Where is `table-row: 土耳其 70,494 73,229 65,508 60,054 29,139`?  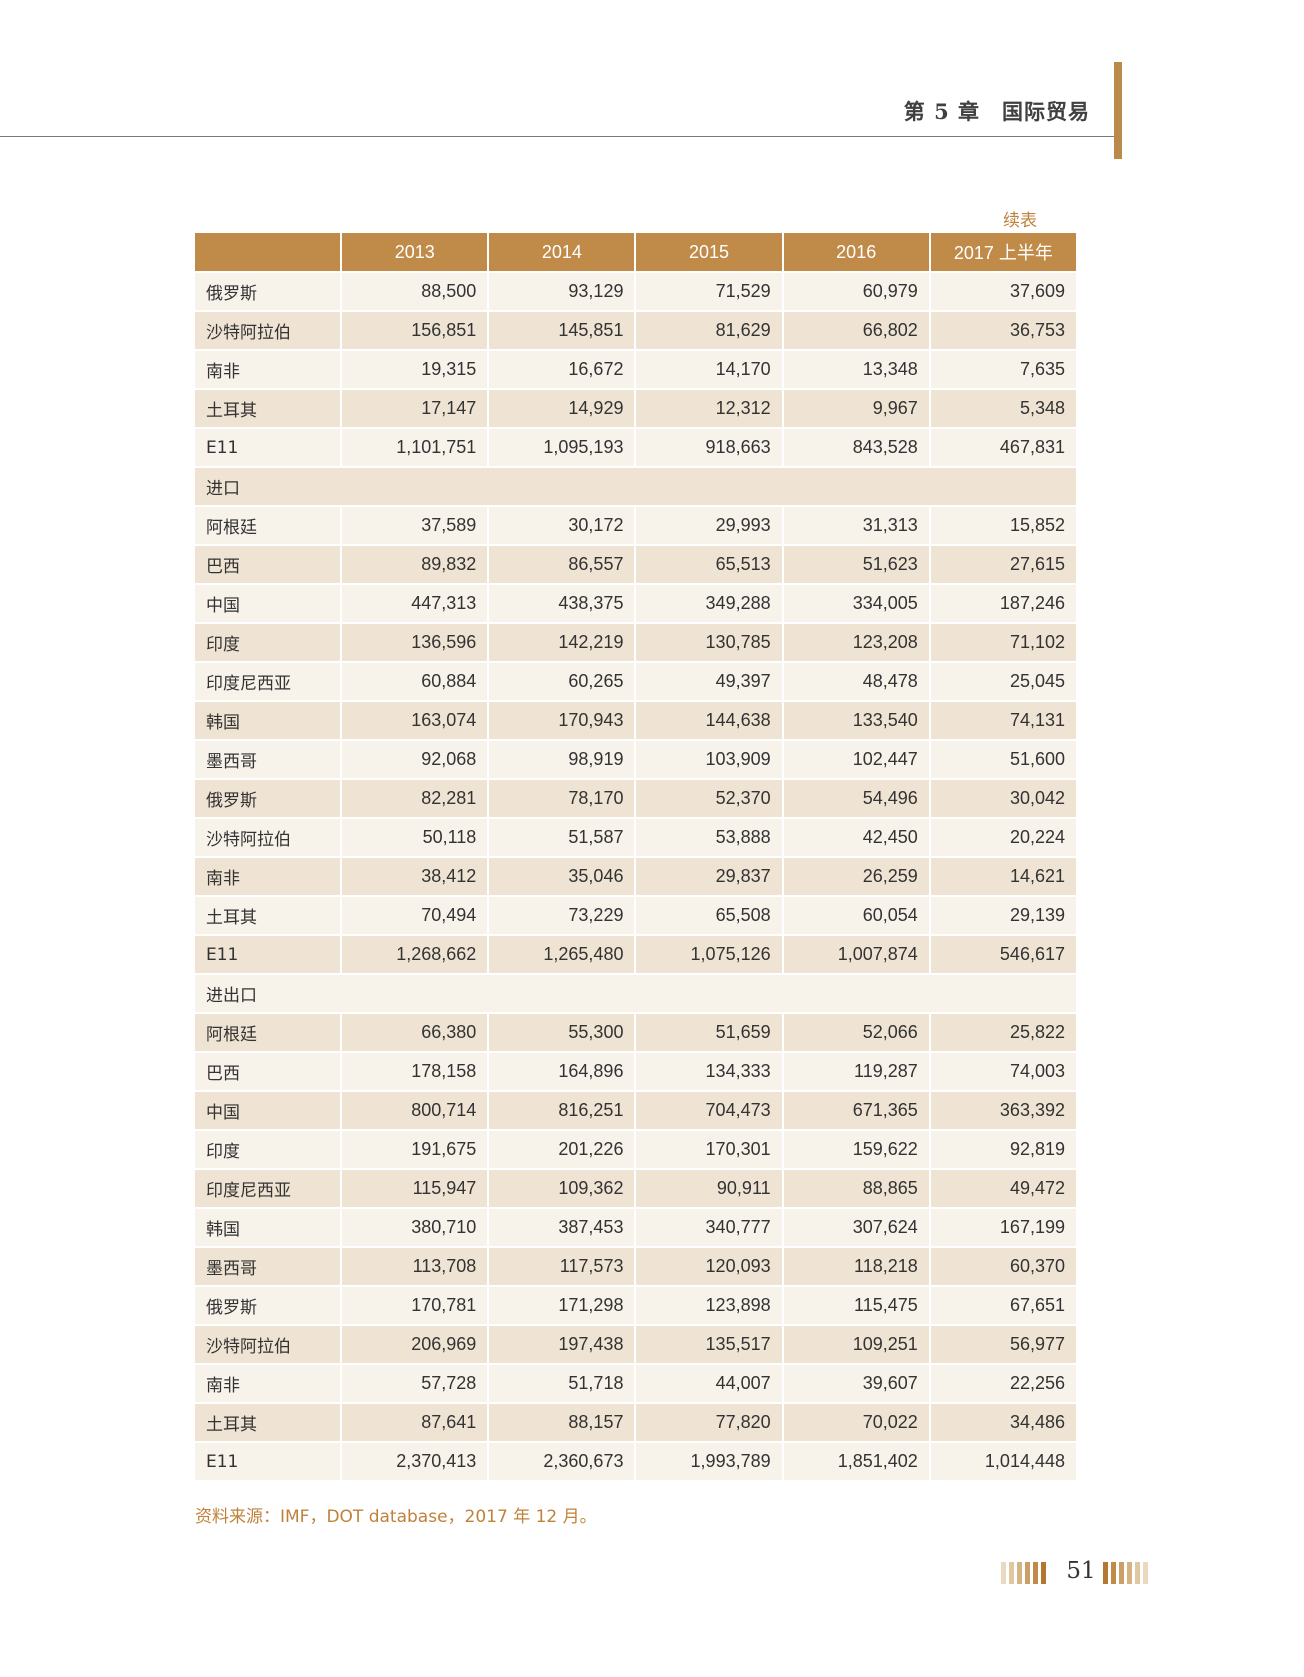 table-row: 土耳其 70,494 73,229 65,508 60,054 29,139 is located at coordinates (635, 915).